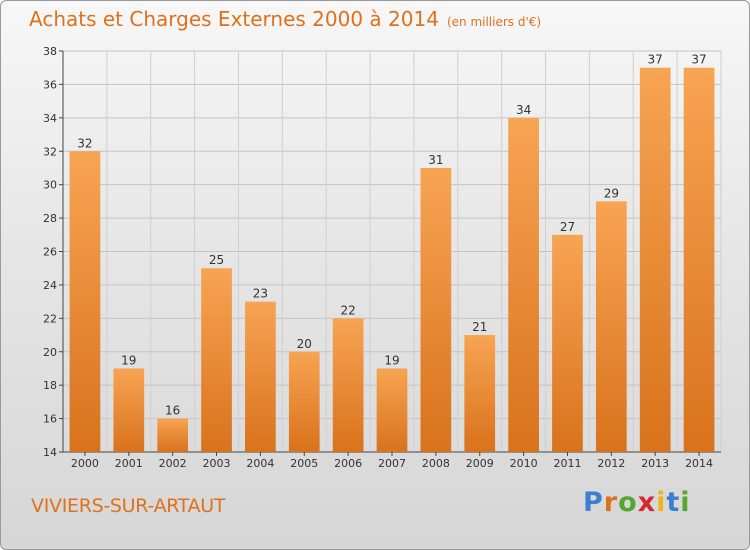 The width and height of the screenshot is (750, 550). Describe the element at coordinates (647, 502) in the screenshot. I see `logo-letter: x` at that location.